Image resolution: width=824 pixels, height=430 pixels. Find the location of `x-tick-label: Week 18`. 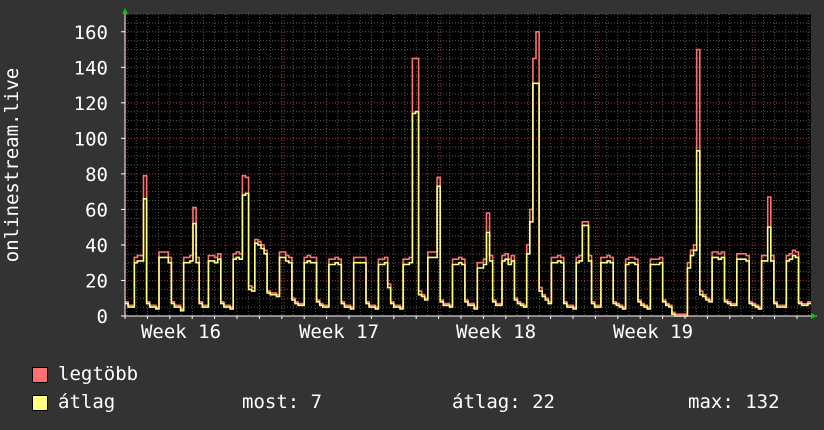

x-tick-label: Week 18 is located at coordinates (496, 332).